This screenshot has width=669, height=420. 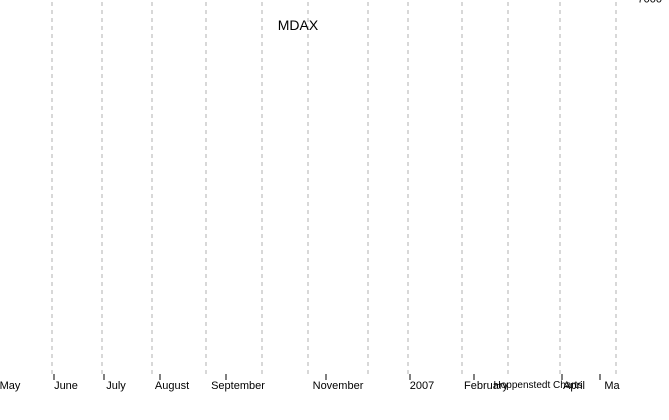 I want to click on chart-credit: Hoppenstedt Charts, so click(x=538, y=385).